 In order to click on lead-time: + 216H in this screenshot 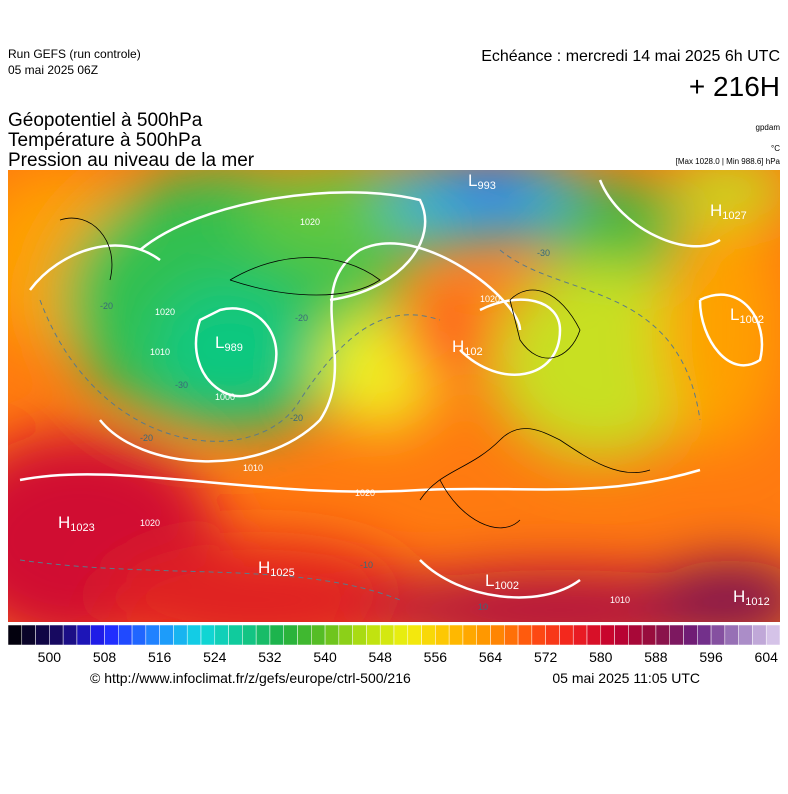, I will do `click(734, 86)`.